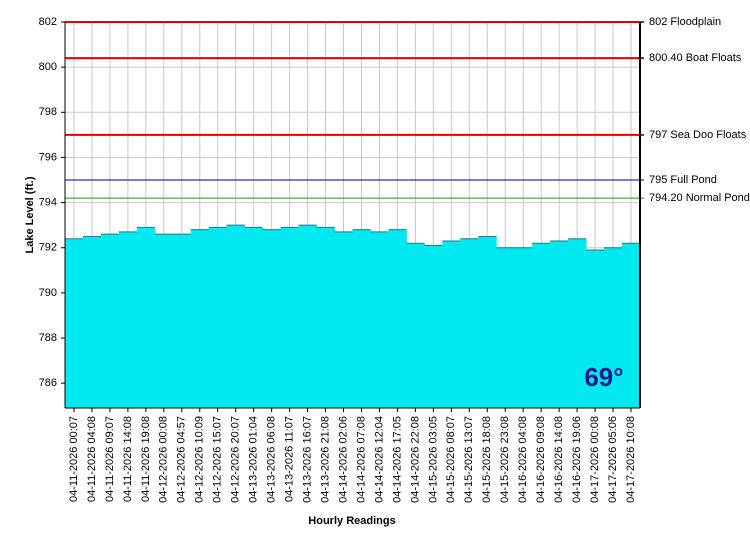  I want to click on y-tick-label: 790, so click(48, 293).